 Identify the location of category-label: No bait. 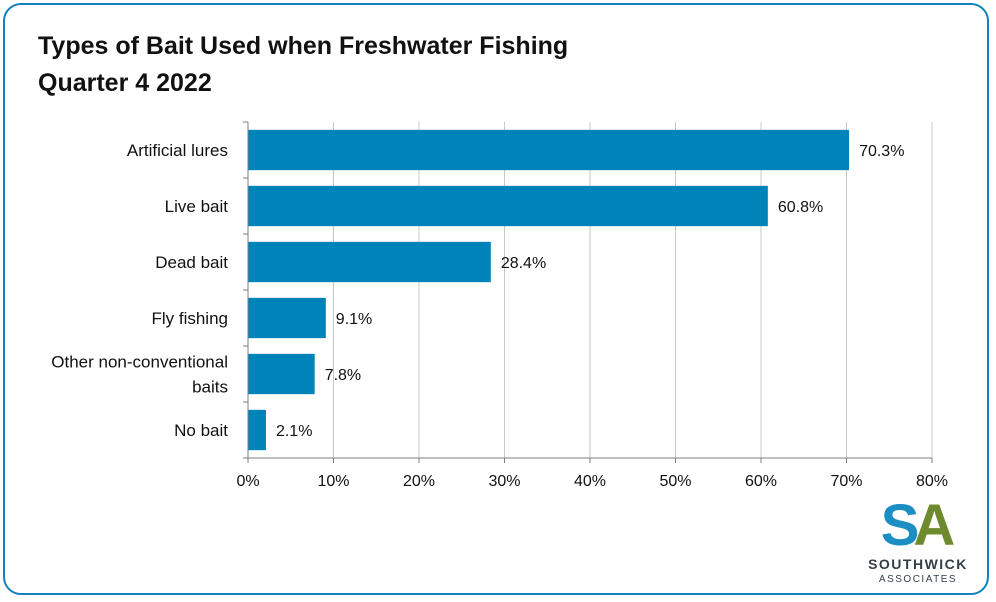
(201, 430).